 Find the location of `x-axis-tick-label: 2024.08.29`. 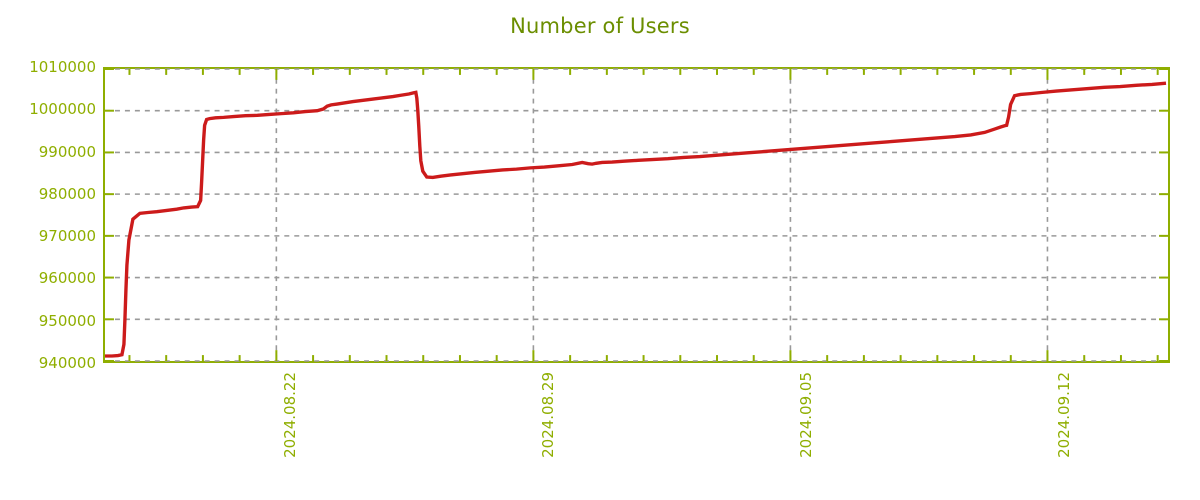

x-axis-tick-label: 2024.08.29 is located at coordinates (548, 415).